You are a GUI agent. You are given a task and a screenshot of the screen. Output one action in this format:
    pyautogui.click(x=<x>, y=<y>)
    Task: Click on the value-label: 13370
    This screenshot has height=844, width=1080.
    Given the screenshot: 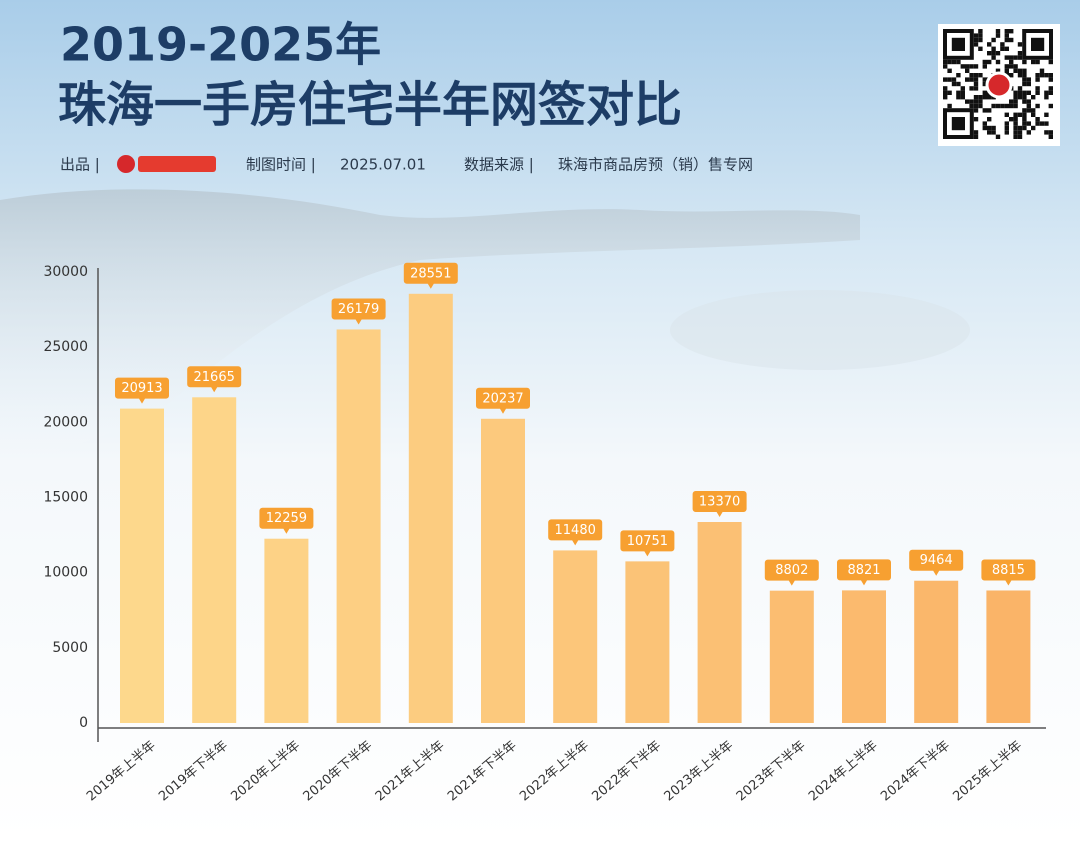 What is the action you would take?
    pyautogui.click(x=719, y=502)
    